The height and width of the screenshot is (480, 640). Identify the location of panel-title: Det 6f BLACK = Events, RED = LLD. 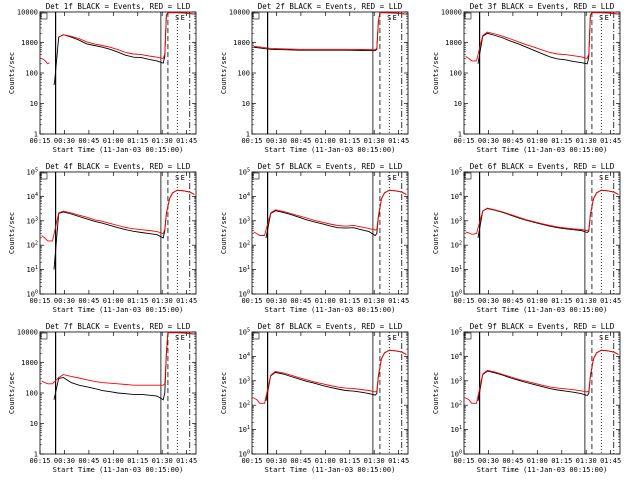
(542, 166).